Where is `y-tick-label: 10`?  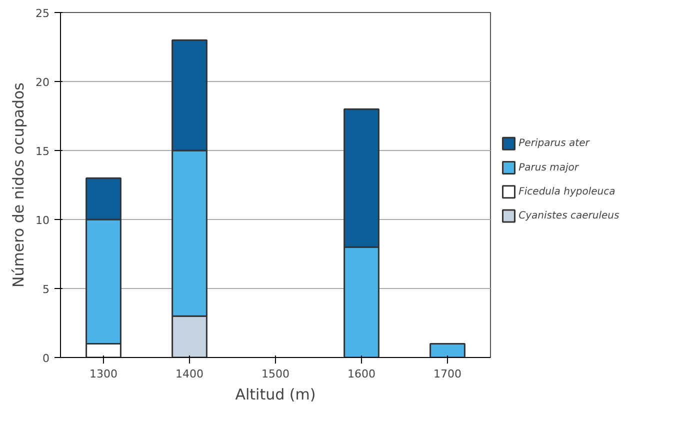
y-tick-label: 10 is located at coordinates (43, 220).